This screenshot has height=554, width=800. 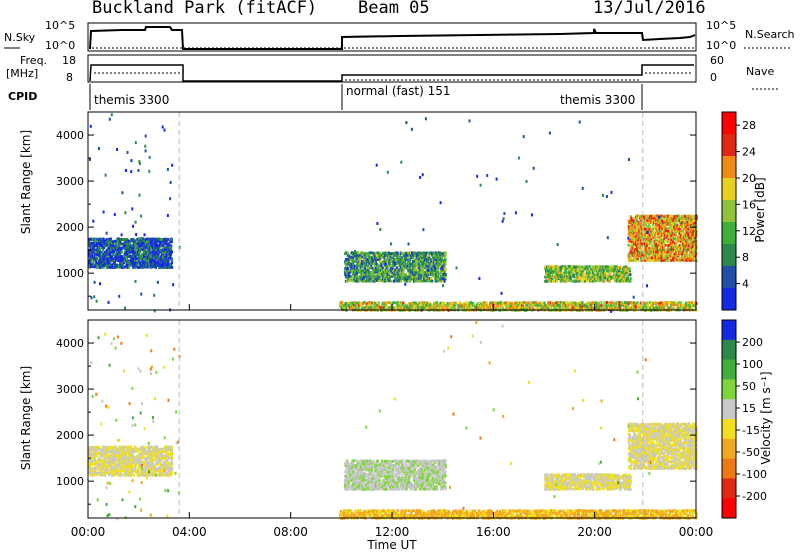 What do you see at coordinates (749, 204) in the screenshot?
I see `colorbar-tick-label: 16` at bounding box center [749, 204].